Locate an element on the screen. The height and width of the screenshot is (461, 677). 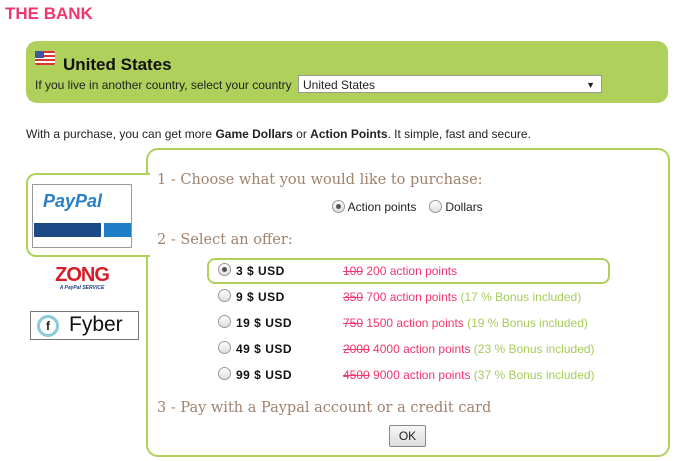
country-select: United States ▼ is located at coordinates (450, 84).